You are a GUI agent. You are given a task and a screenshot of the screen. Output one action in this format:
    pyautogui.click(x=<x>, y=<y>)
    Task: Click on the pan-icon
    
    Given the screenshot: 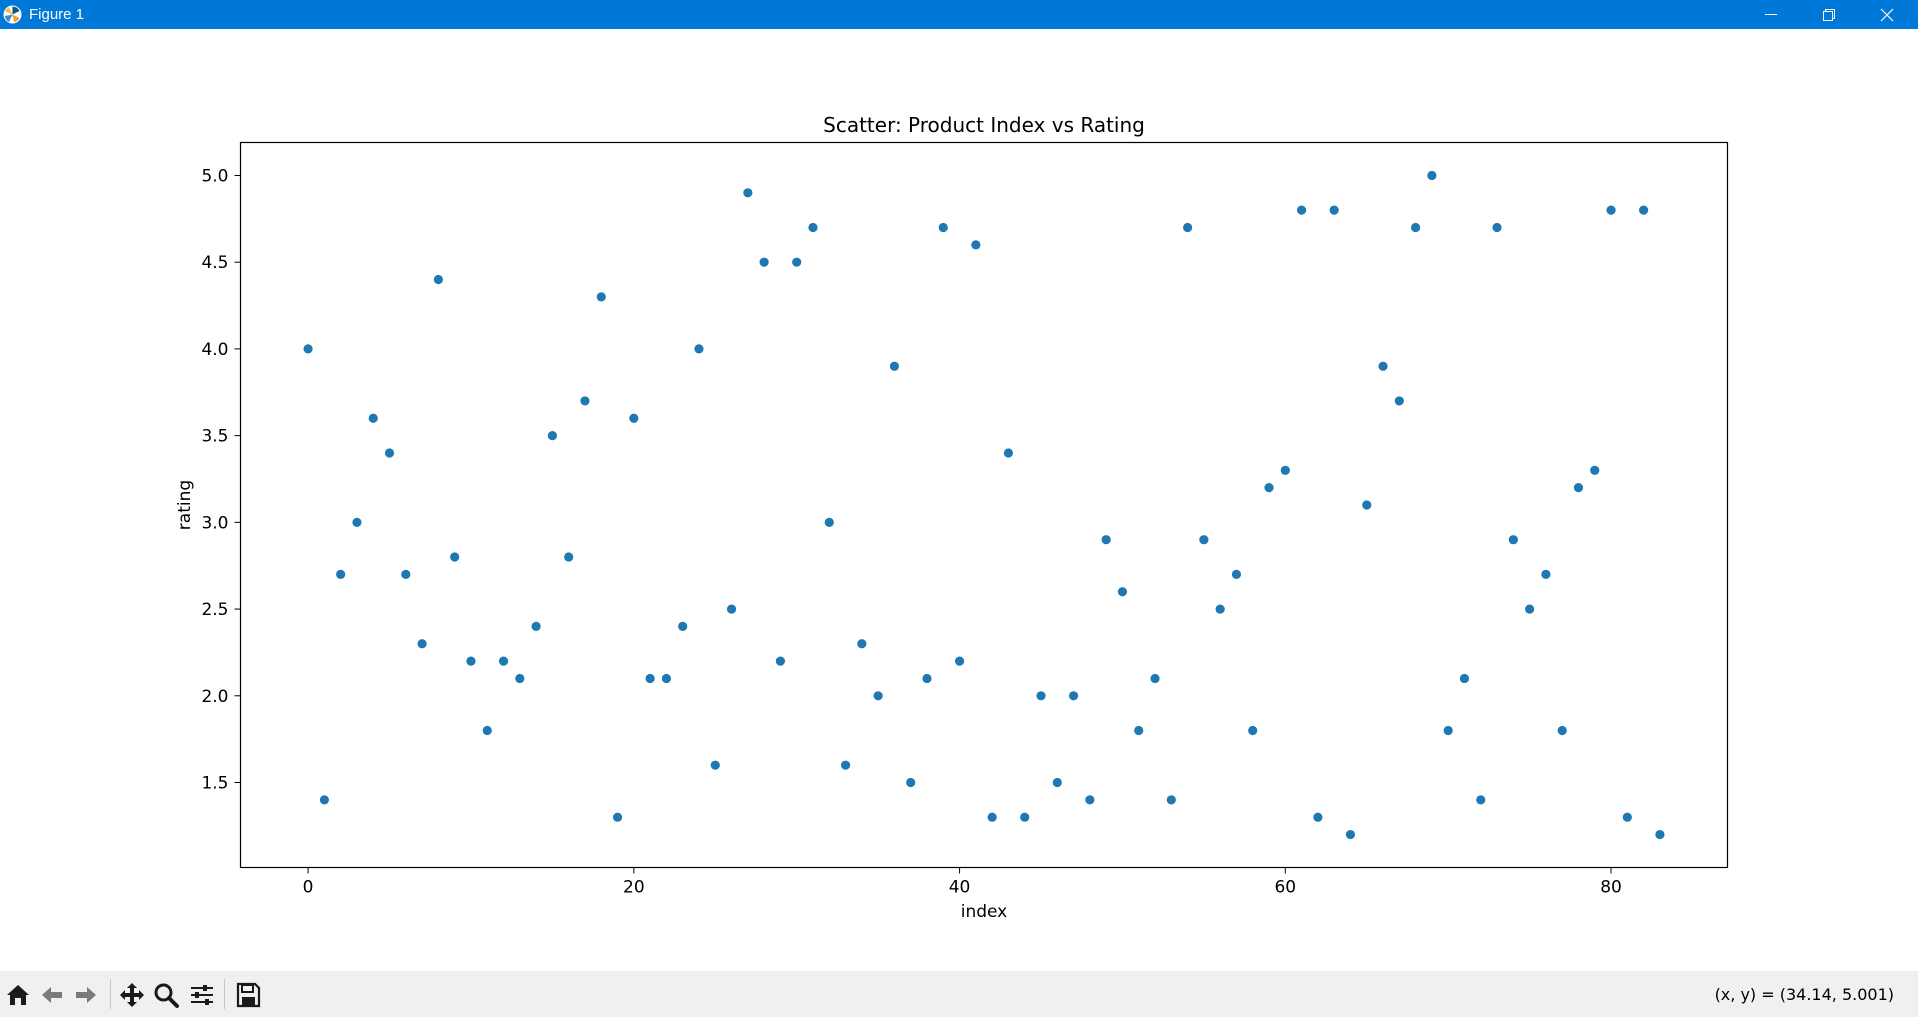 What is the action you would take?
    pyautogui.click(x=132, y=995)
    